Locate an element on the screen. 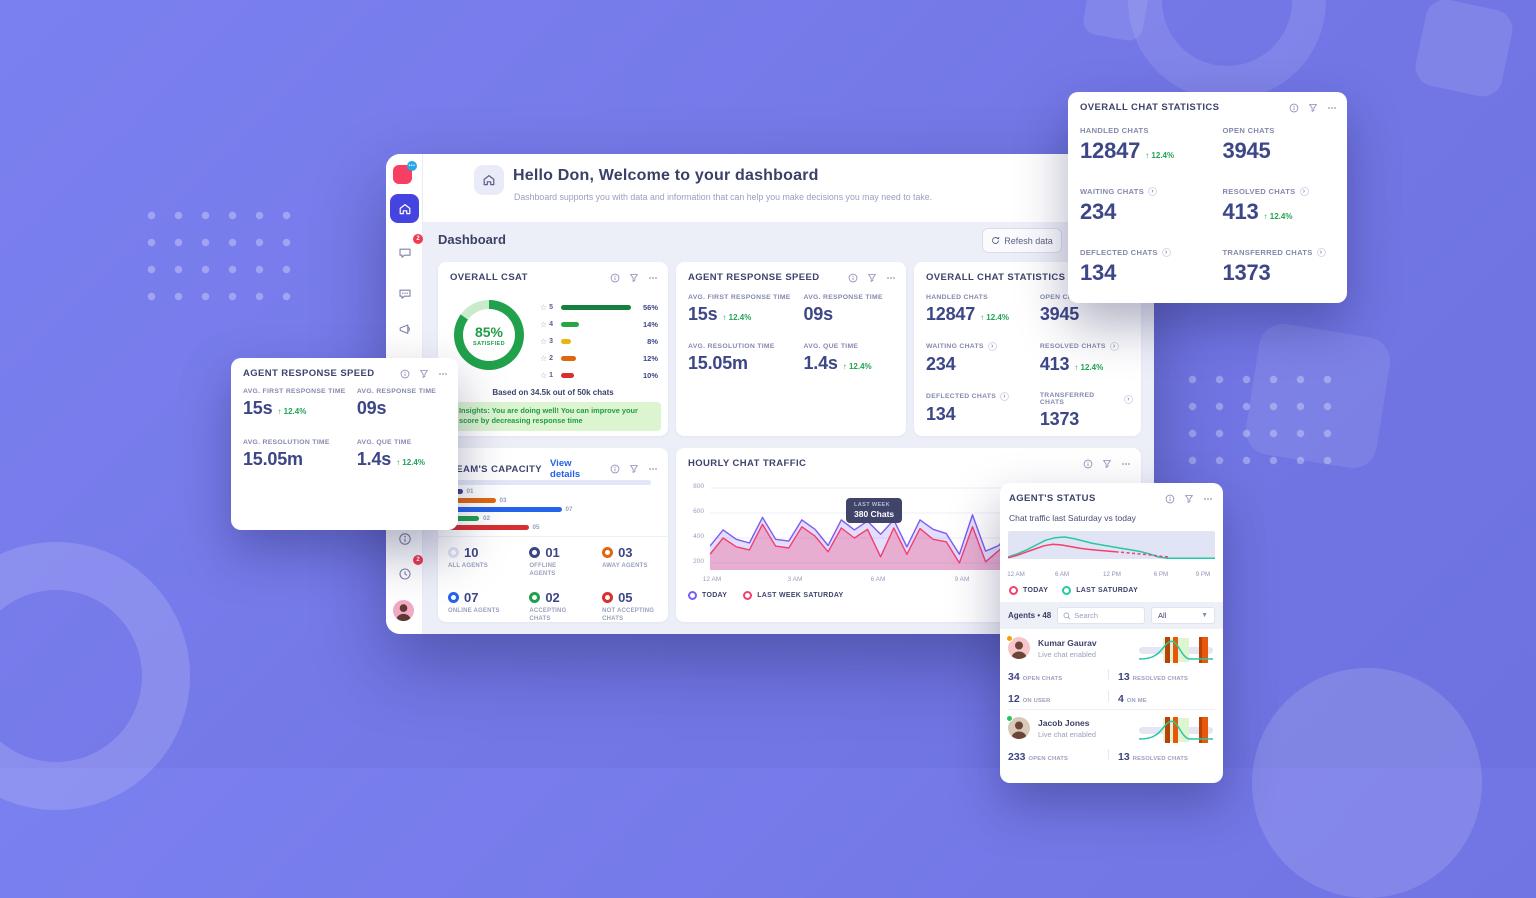 The image size is (1536, 898). stat-label: ACCEPTING CHATS is located at coordinates (548, 615).